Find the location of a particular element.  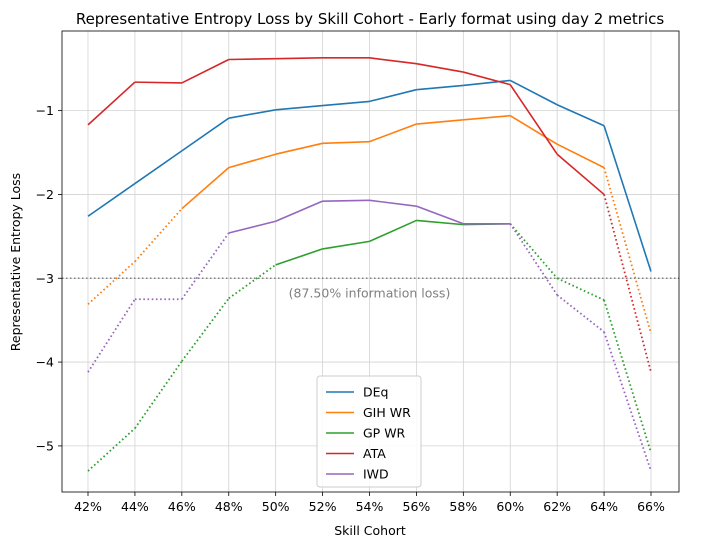

x-tick-label: 46% is located at coordinates (182, 506).